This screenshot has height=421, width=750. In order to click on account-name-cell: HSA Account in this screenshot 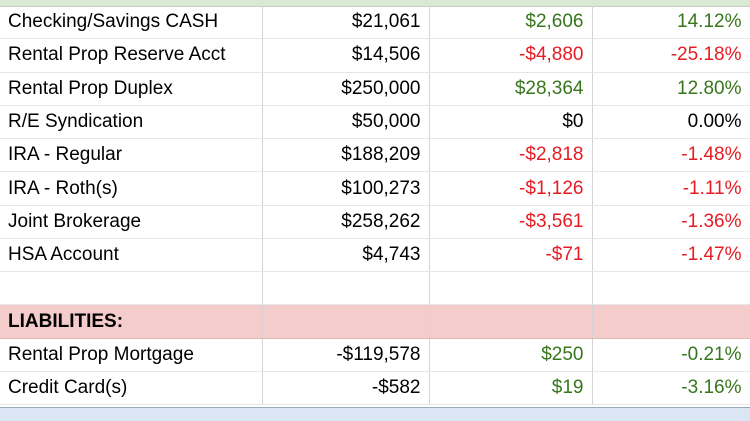, I will do `click(131, 255)`.